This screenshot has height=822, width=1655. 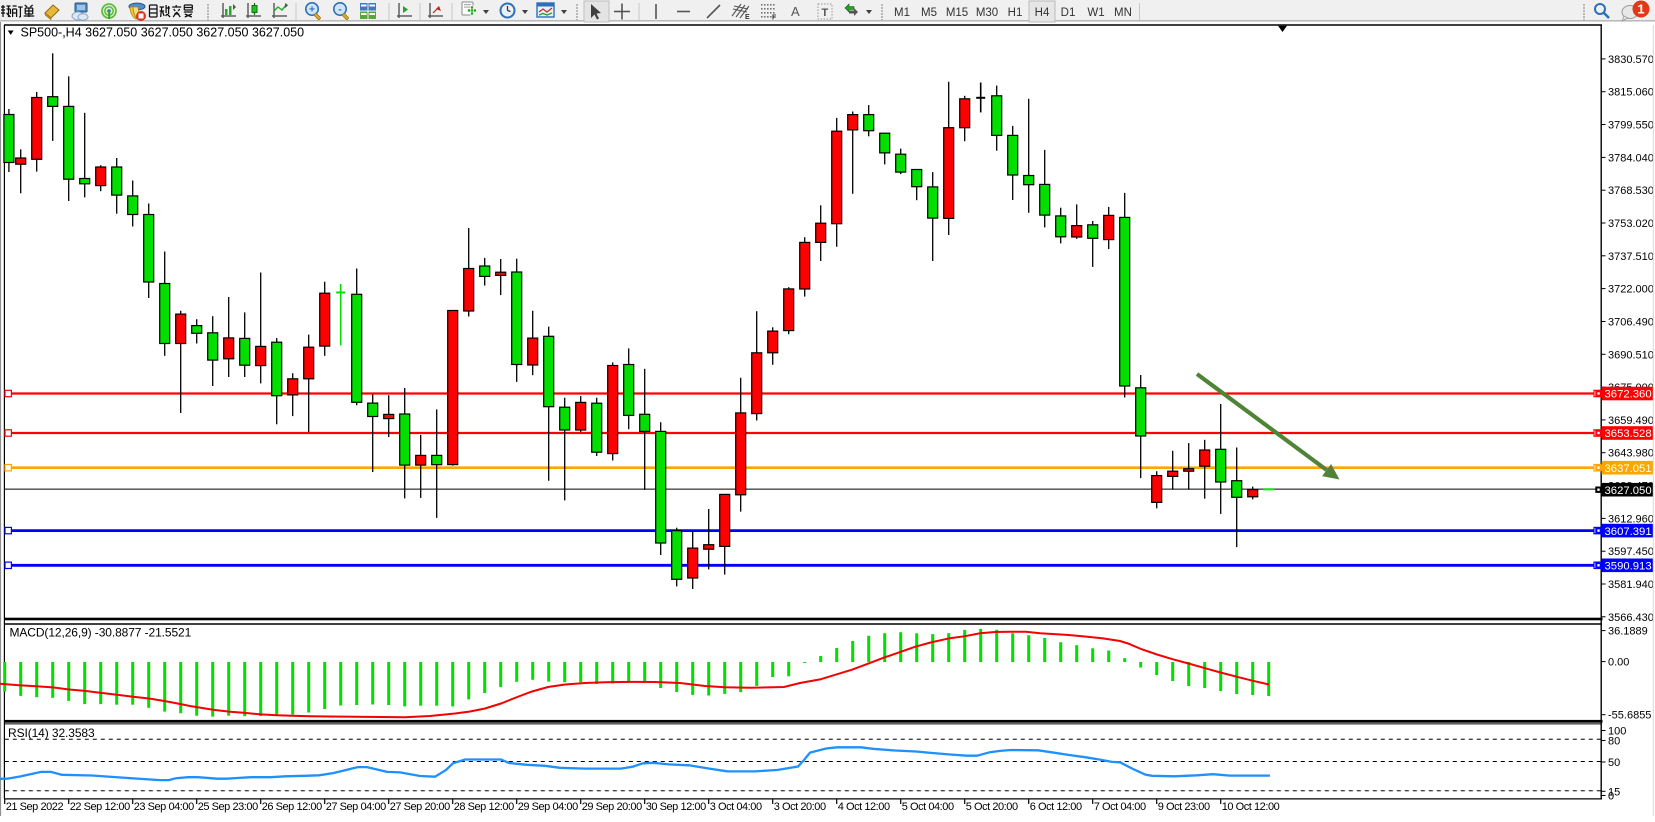 What do you see at coordinates (420, 807) in the screenshot?
I see `svg-text: 27 Sep 20:00` at bounding box center [420, 807].